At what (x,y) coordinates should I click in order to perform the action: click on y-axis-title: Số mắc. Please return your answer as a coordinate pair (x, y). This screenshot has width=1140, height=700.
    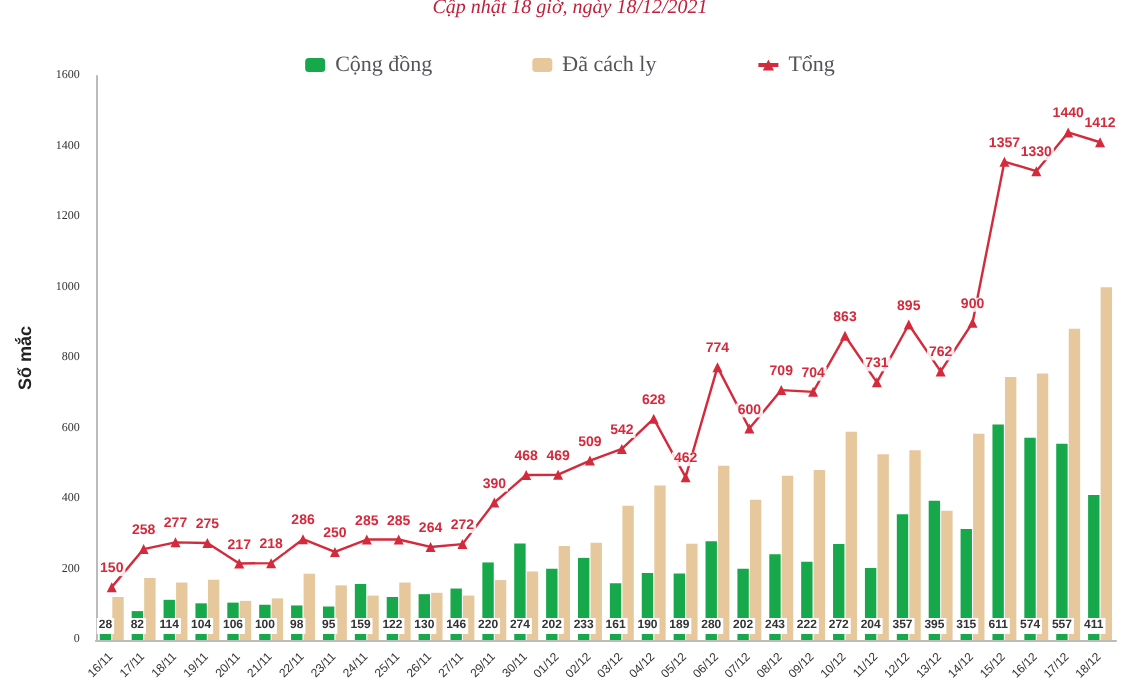
    Looking at the image, I should click on (24, 358).